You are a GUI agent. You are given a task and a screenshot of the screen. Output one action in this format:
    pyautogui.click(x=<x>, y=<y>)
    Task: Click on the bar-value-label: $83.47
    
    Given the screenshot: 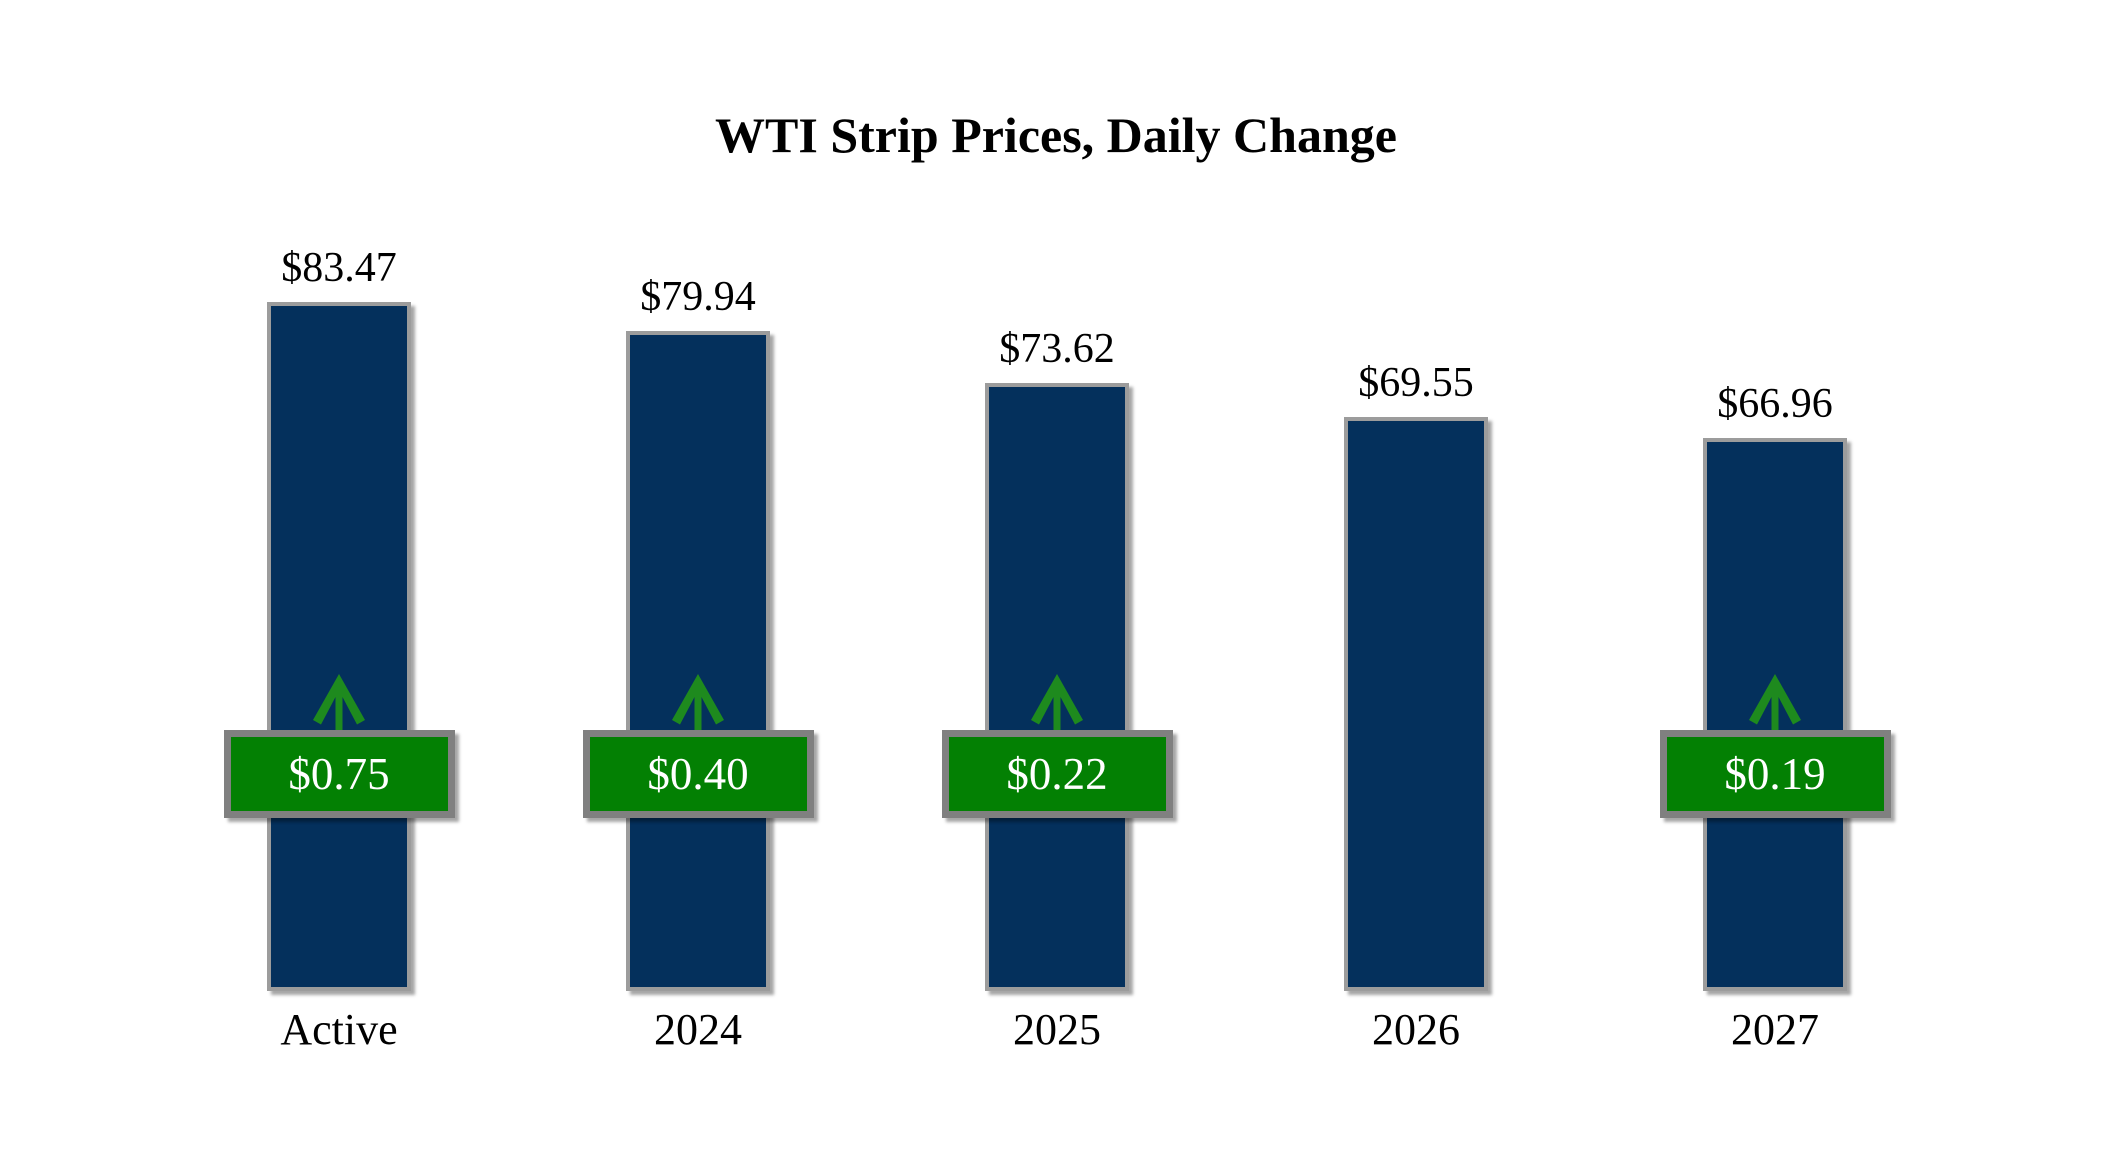 What is the action you would take?
    pyautogui.click(x=339, y=268)
    